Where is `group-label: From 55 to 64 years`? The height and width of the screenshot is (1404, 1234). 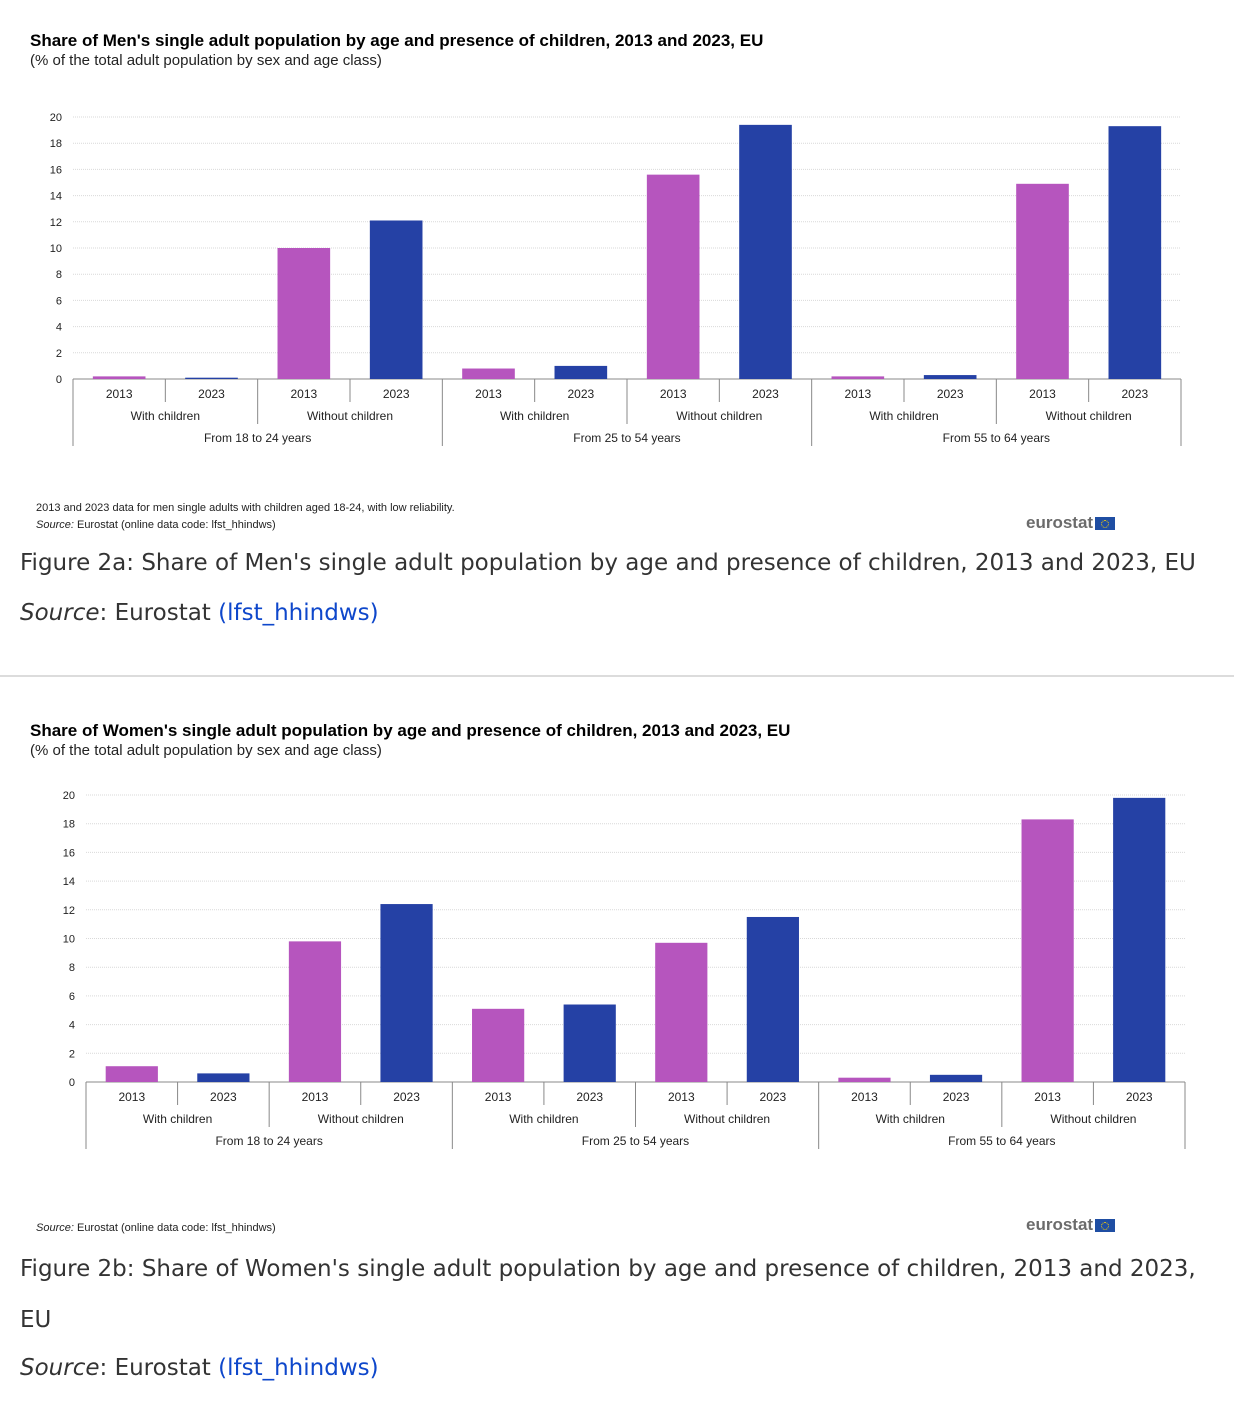
group-label: From 55 to 64 years is located at coordinates (996, 438).